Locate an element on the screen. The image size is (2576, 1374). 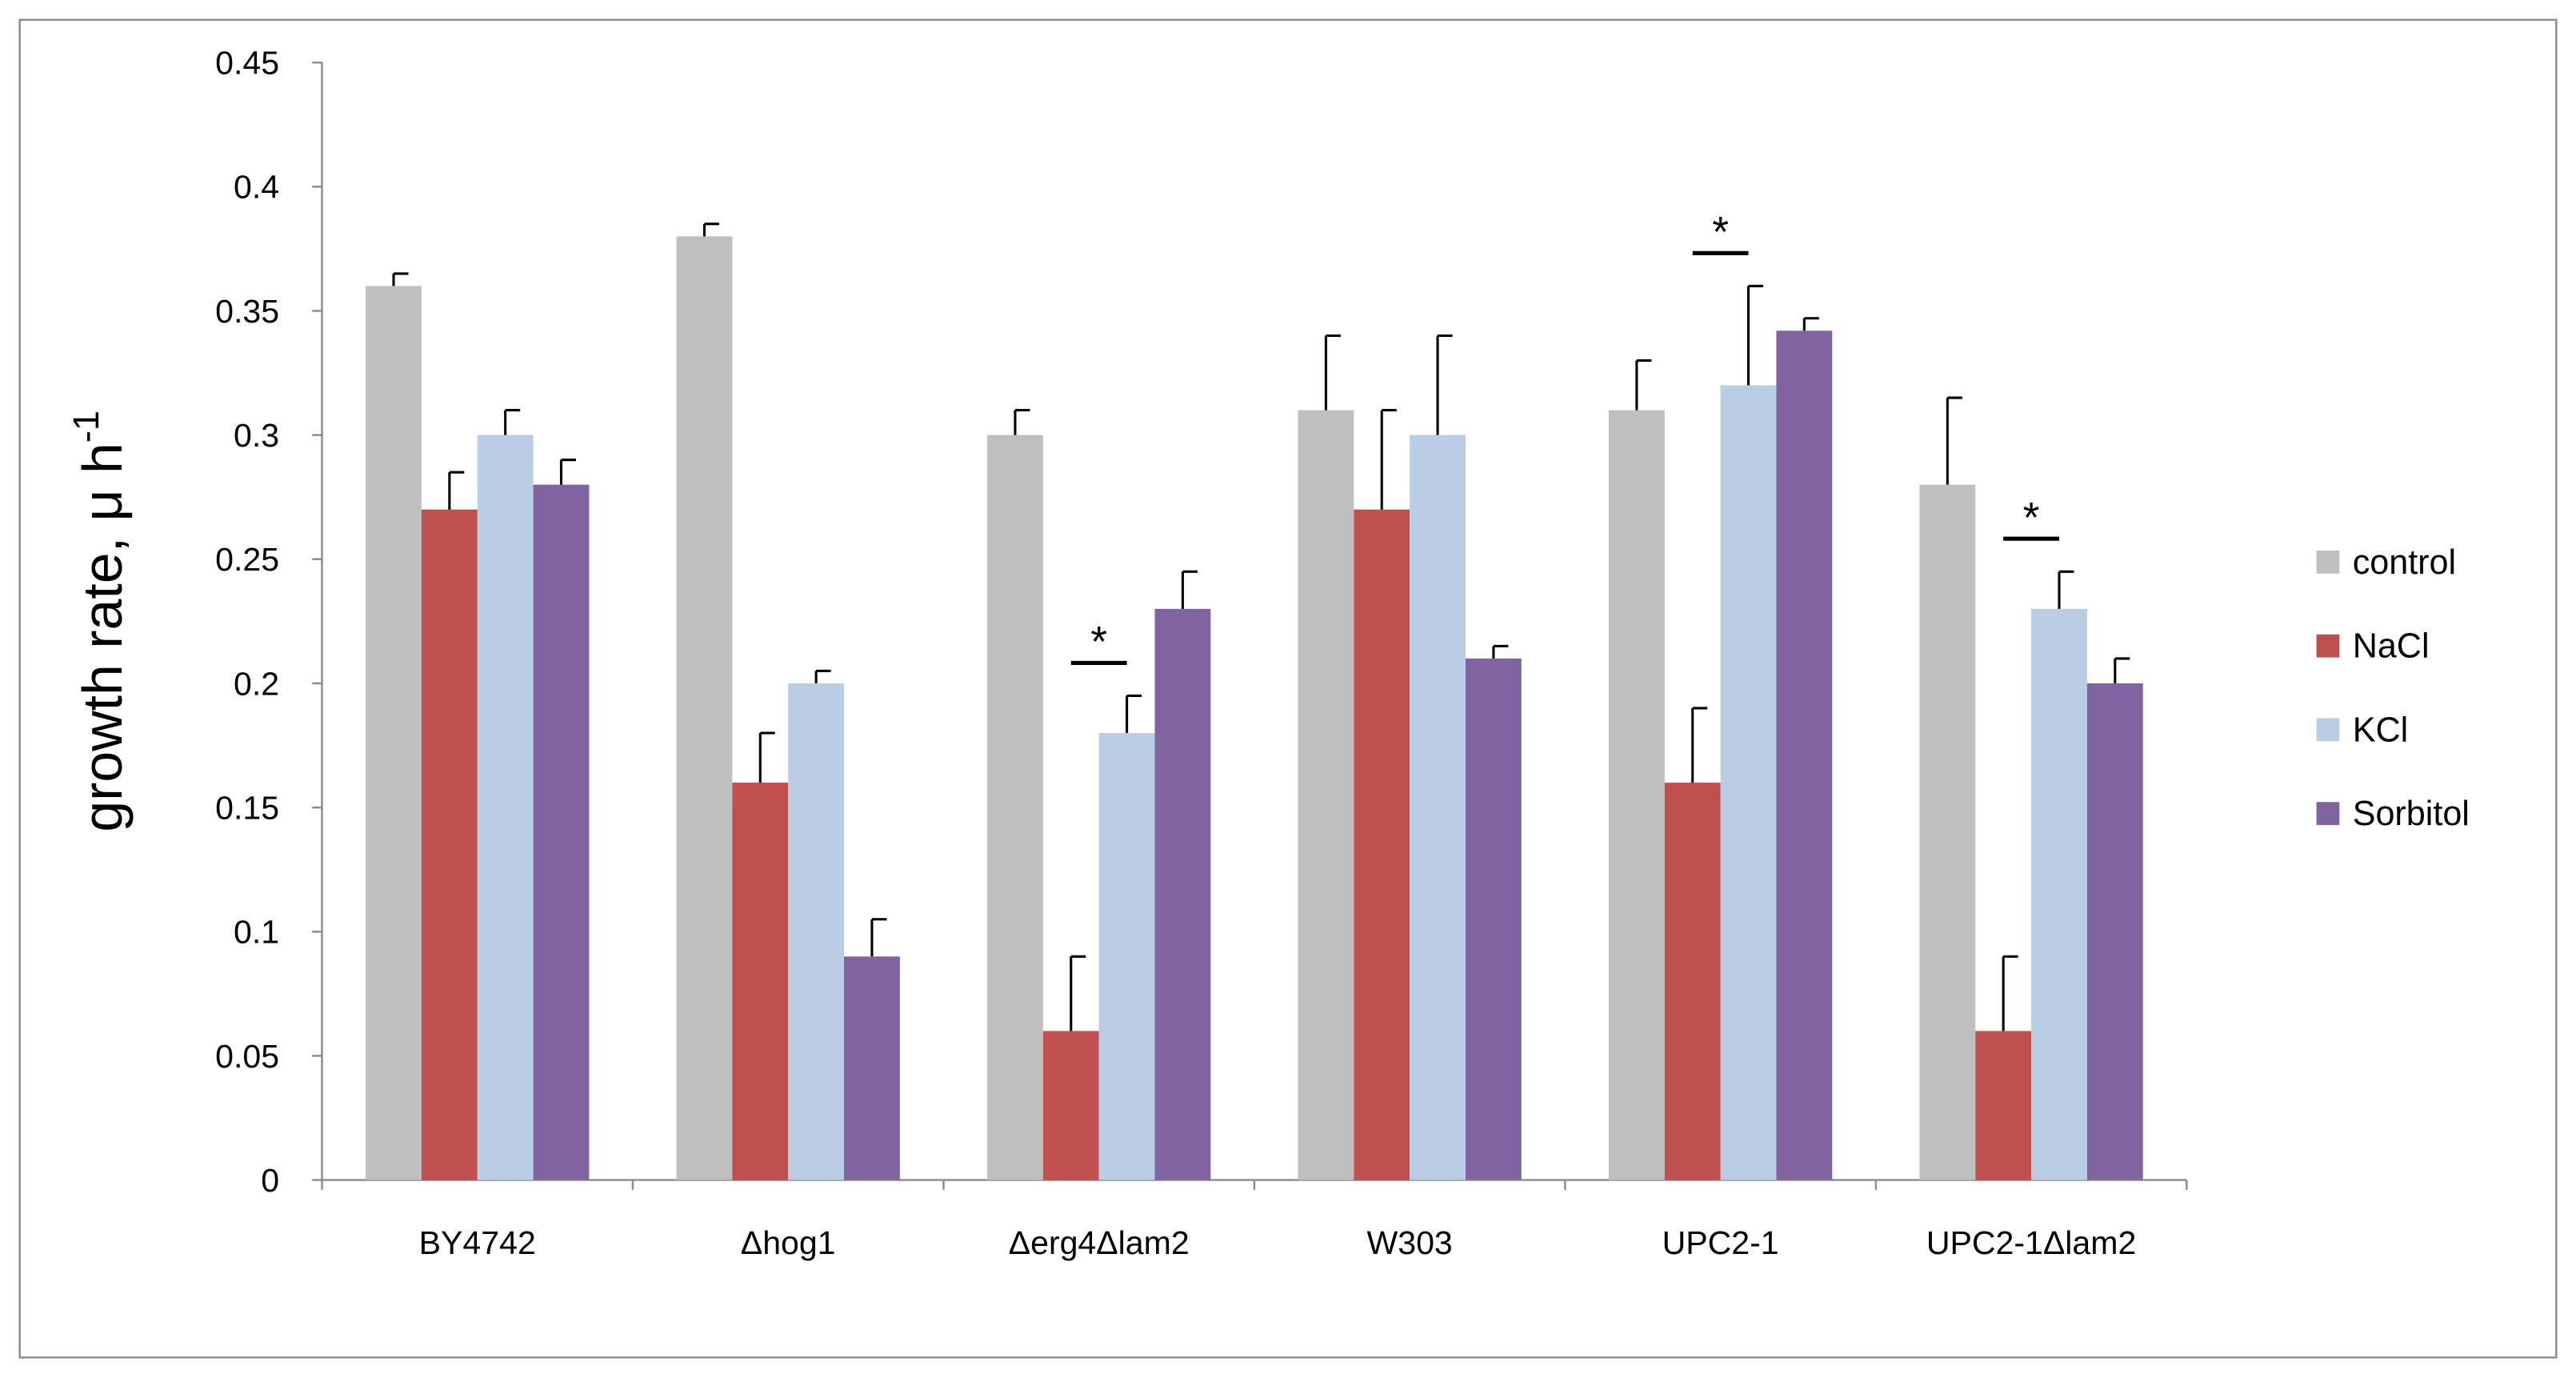
x-tick-label: BY4742 is located at coordinates (477, 1242).